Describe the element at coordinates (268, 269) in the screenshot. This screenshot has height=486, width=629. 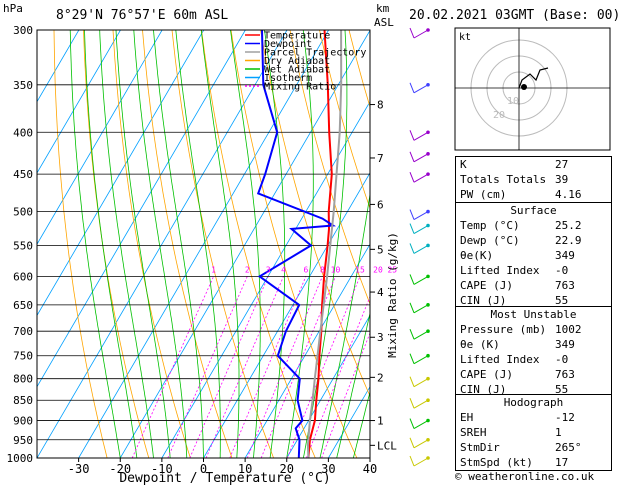
I see `mixing-ratio-label: 3` at that location.